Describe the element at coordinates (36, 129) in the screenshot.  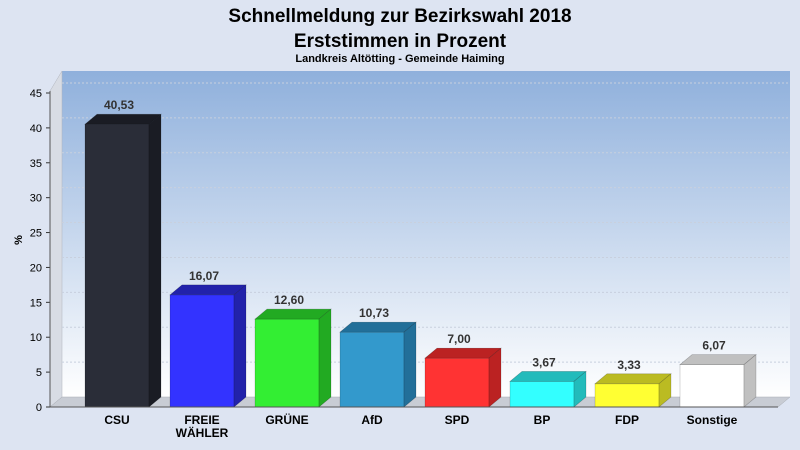
I see `y-tick-label: 40` at that location.